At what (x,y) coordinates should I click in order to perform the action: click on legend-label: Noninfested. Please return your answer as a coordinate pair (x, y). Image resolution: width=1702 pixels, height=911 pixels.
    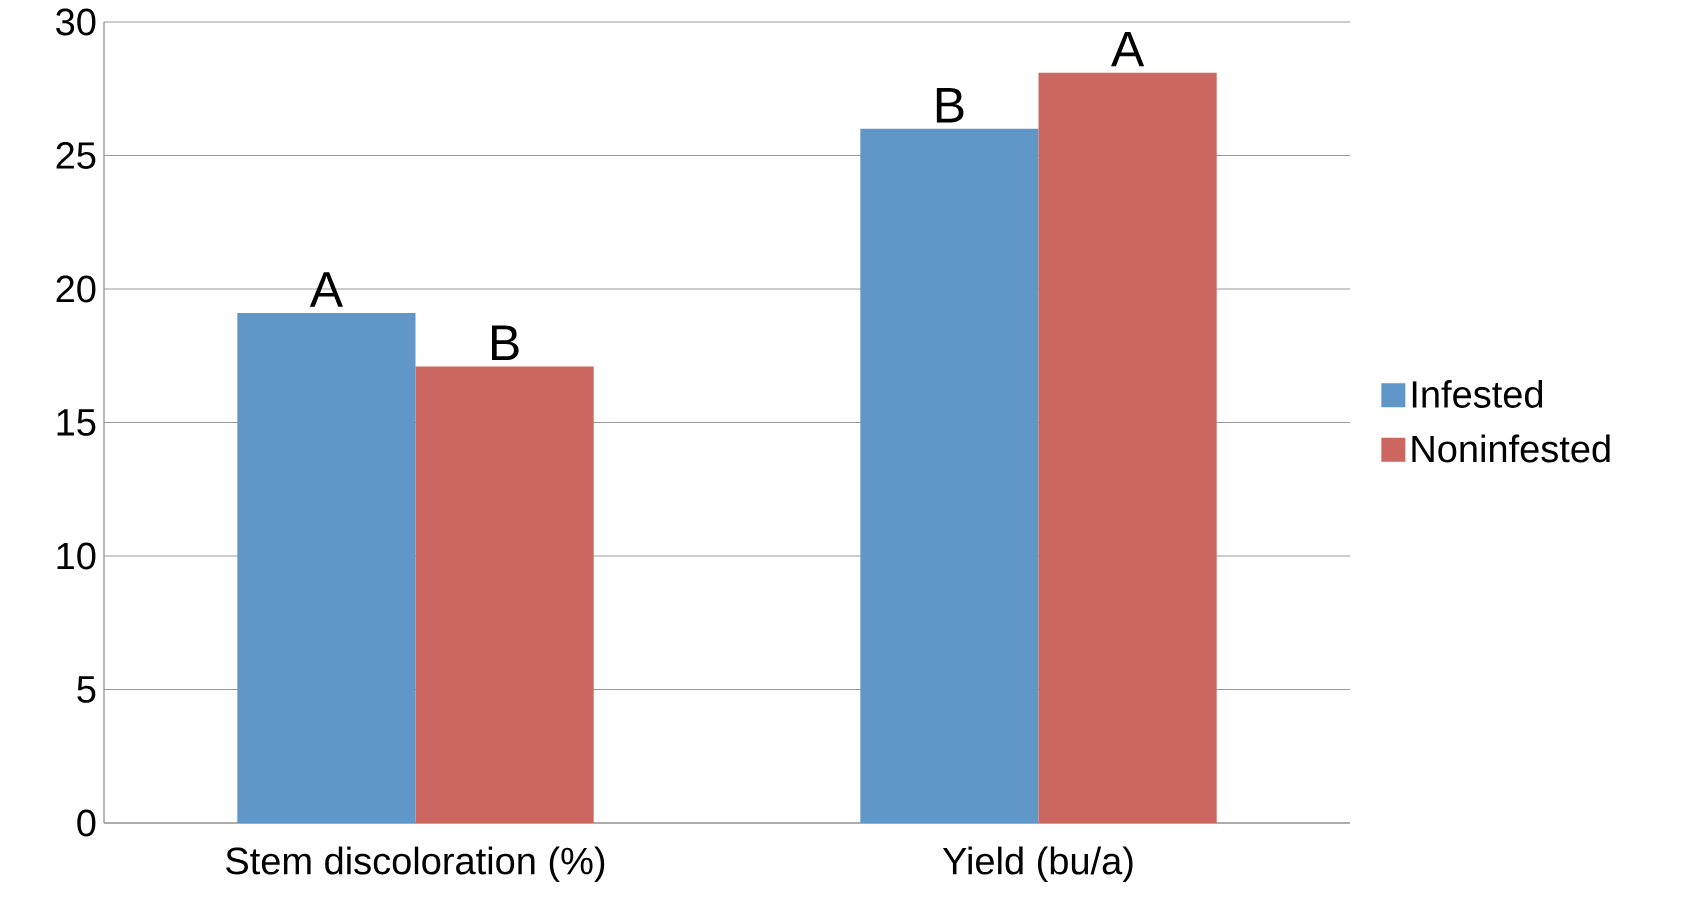
    Looking at the image, I should click on (1511, 448).